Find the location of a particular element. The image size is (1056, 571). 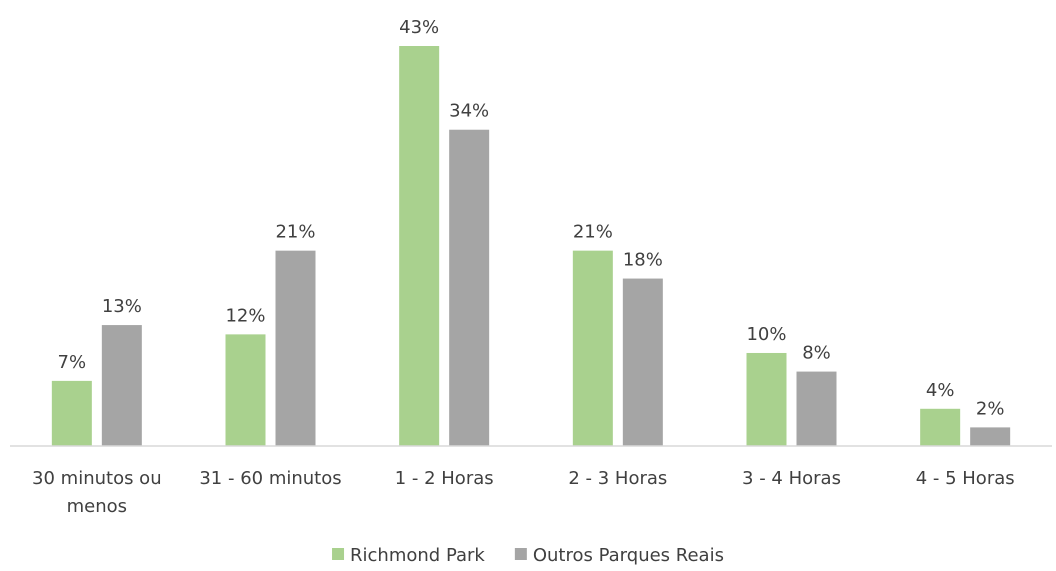

data-label: 7% is located at coordinates (72, 362).